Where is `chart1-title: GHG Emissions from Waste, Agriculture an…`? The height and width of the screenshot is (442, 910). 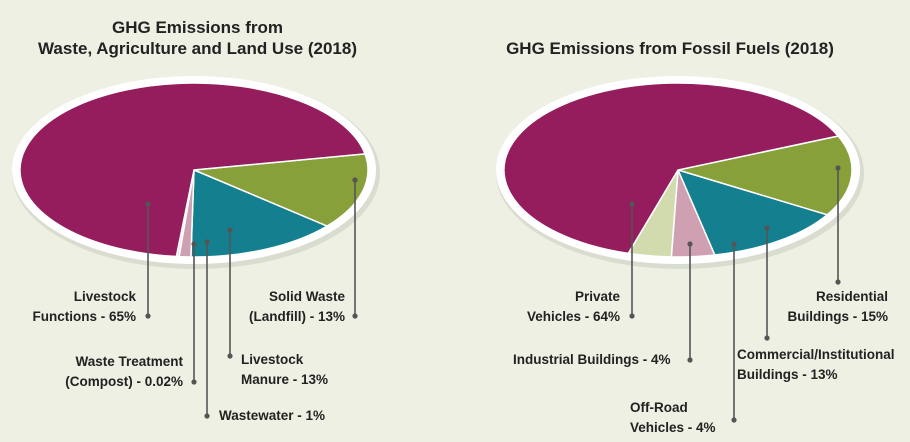
chart1-title: GHG Emissions from Waste, Agriculture an… is located at coordinates (197, 38).